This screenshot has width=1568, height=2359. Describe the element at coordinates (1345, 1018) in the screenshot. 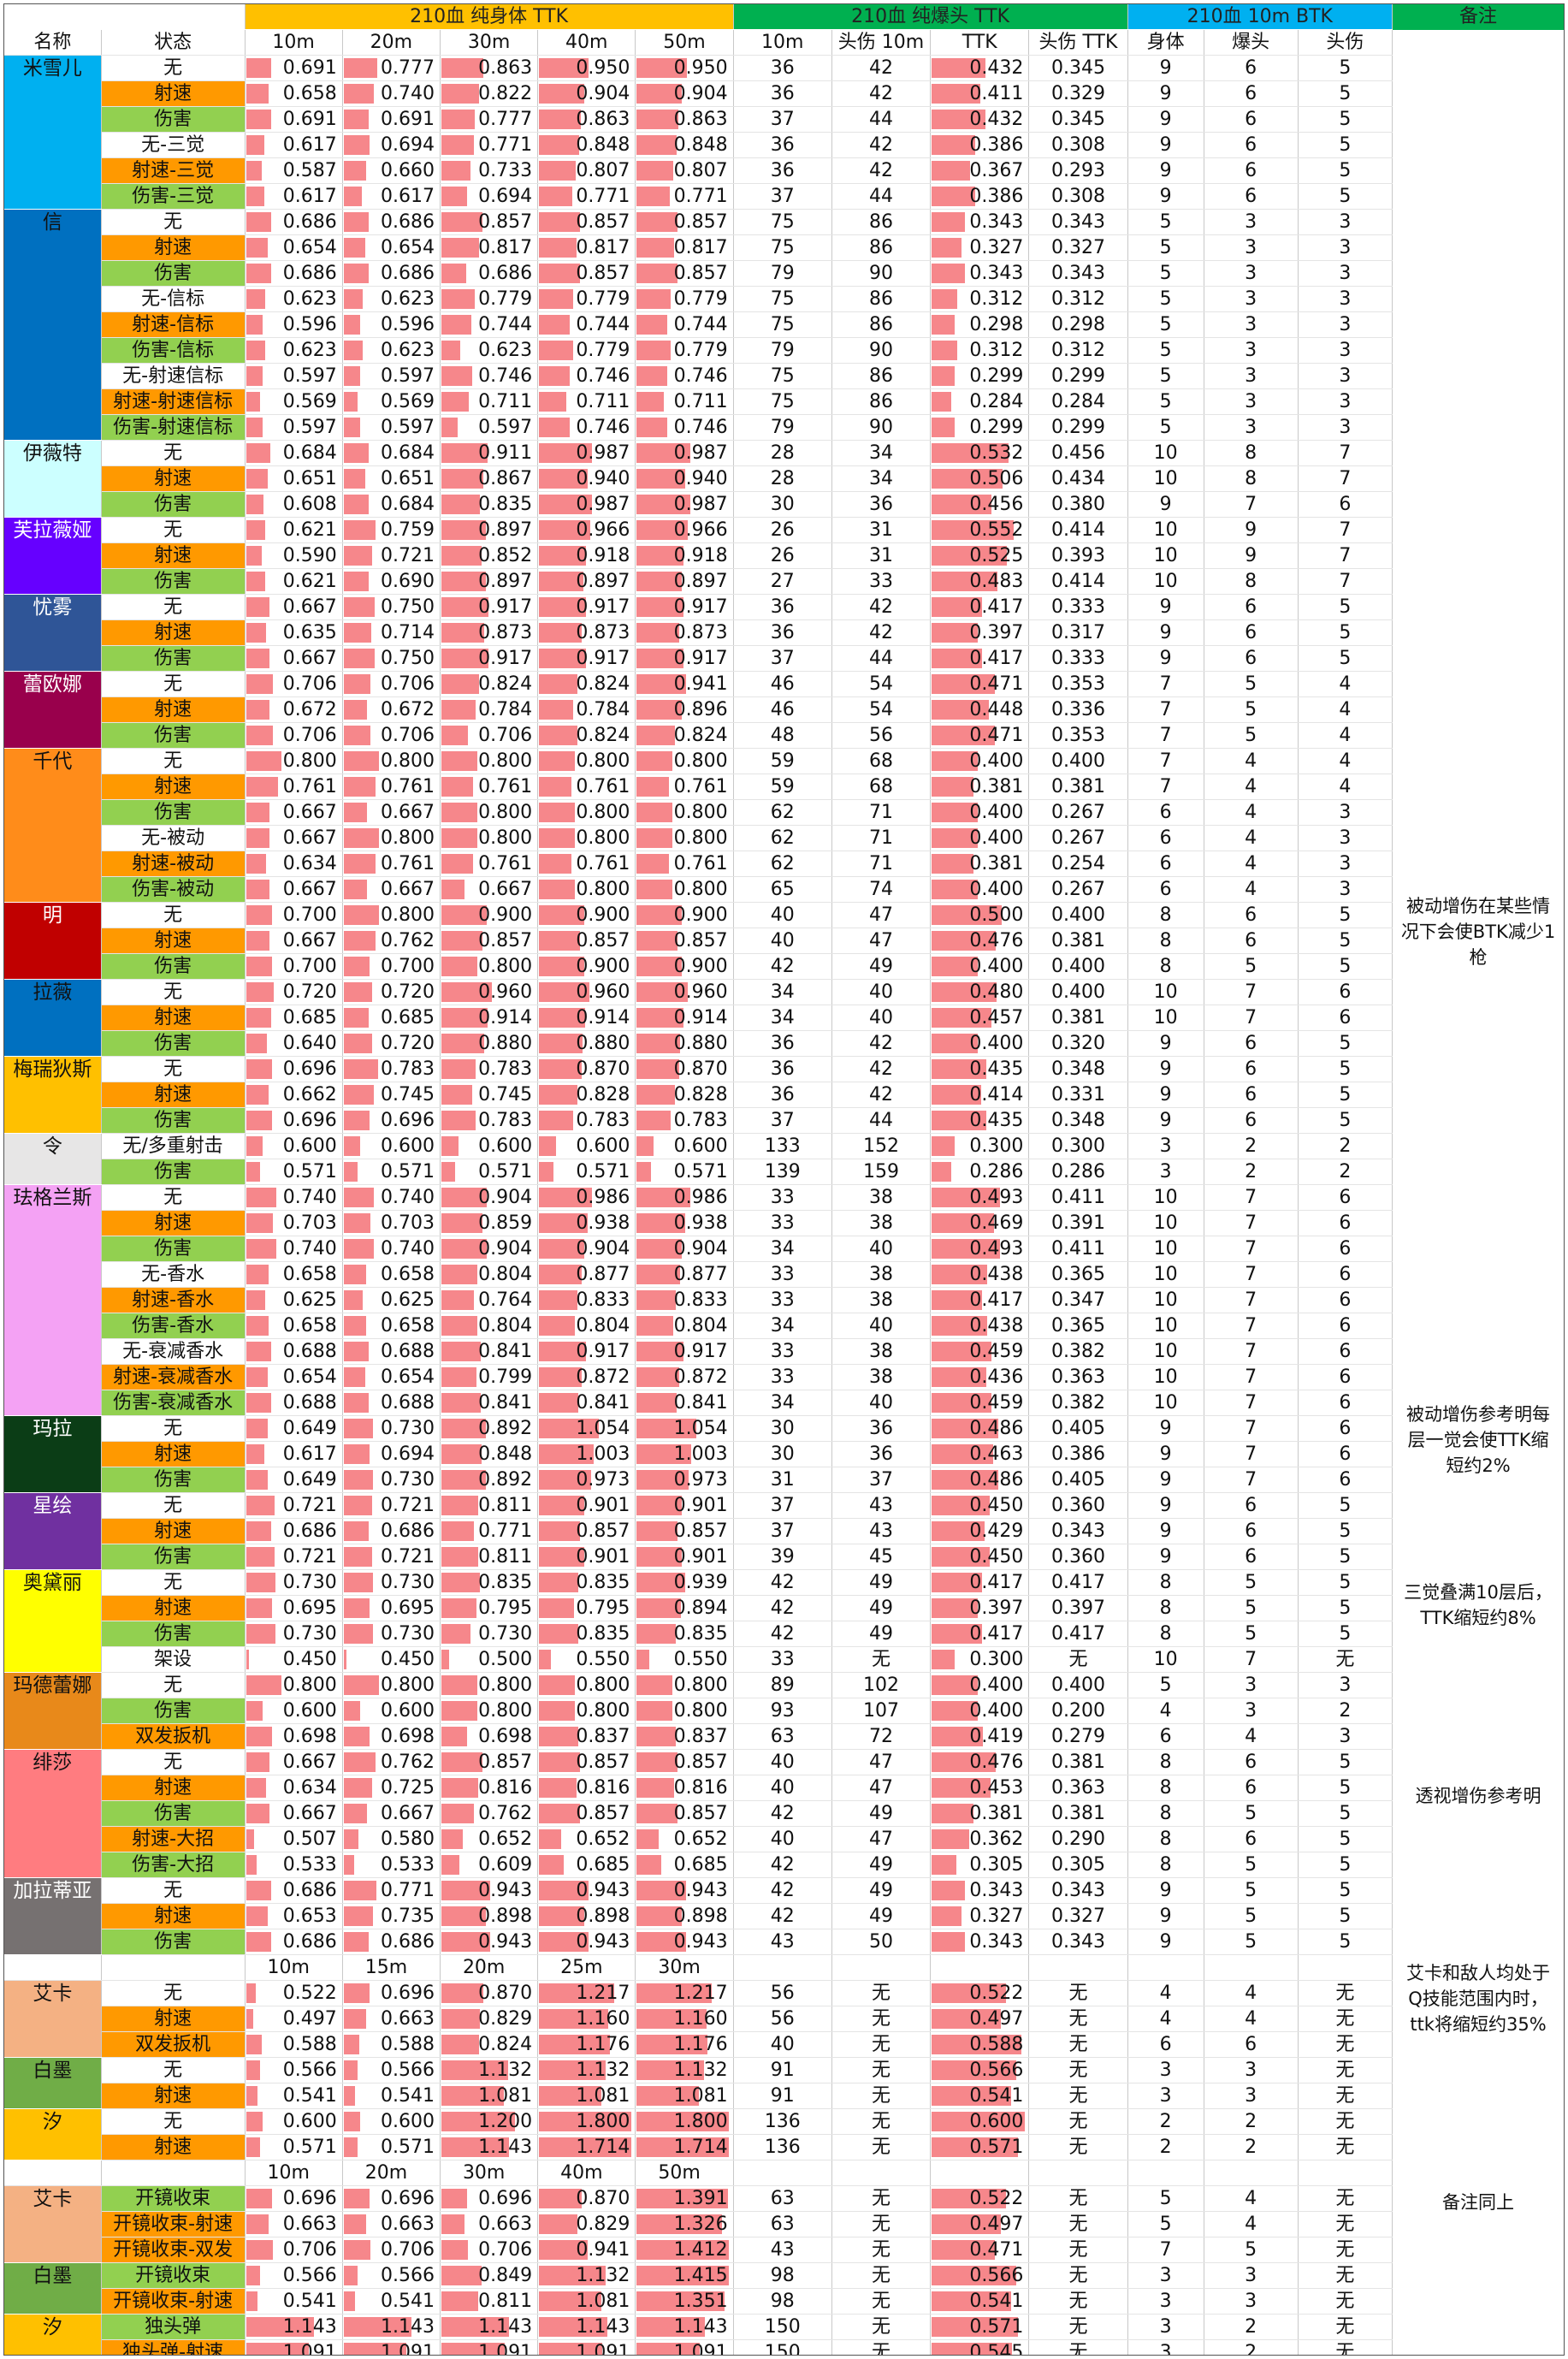

I see `btk-cell: 6` at that location.